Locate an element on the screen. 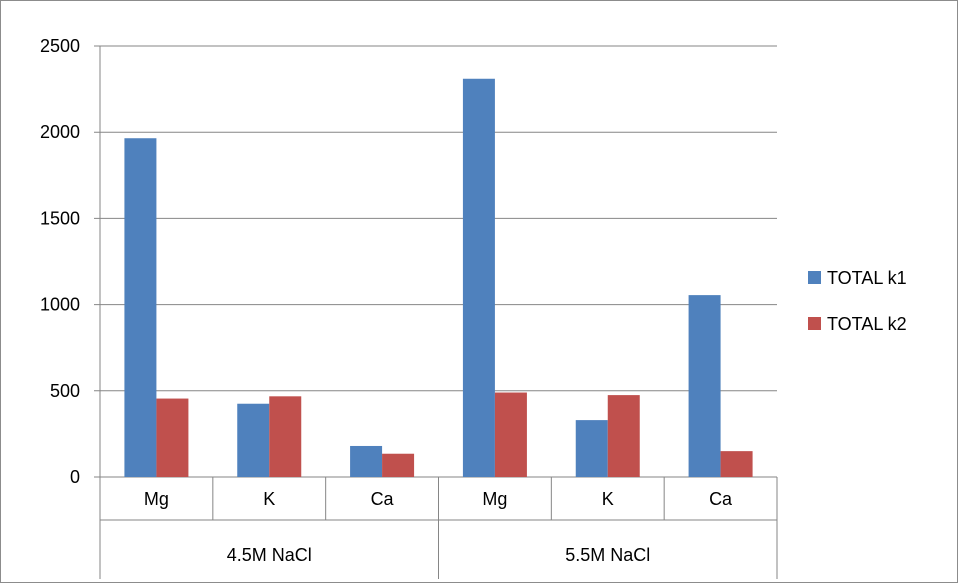 The image size is (958, 584). legend: TOTAL k1 TOTAL k2 is located at coordinates (857, 301).